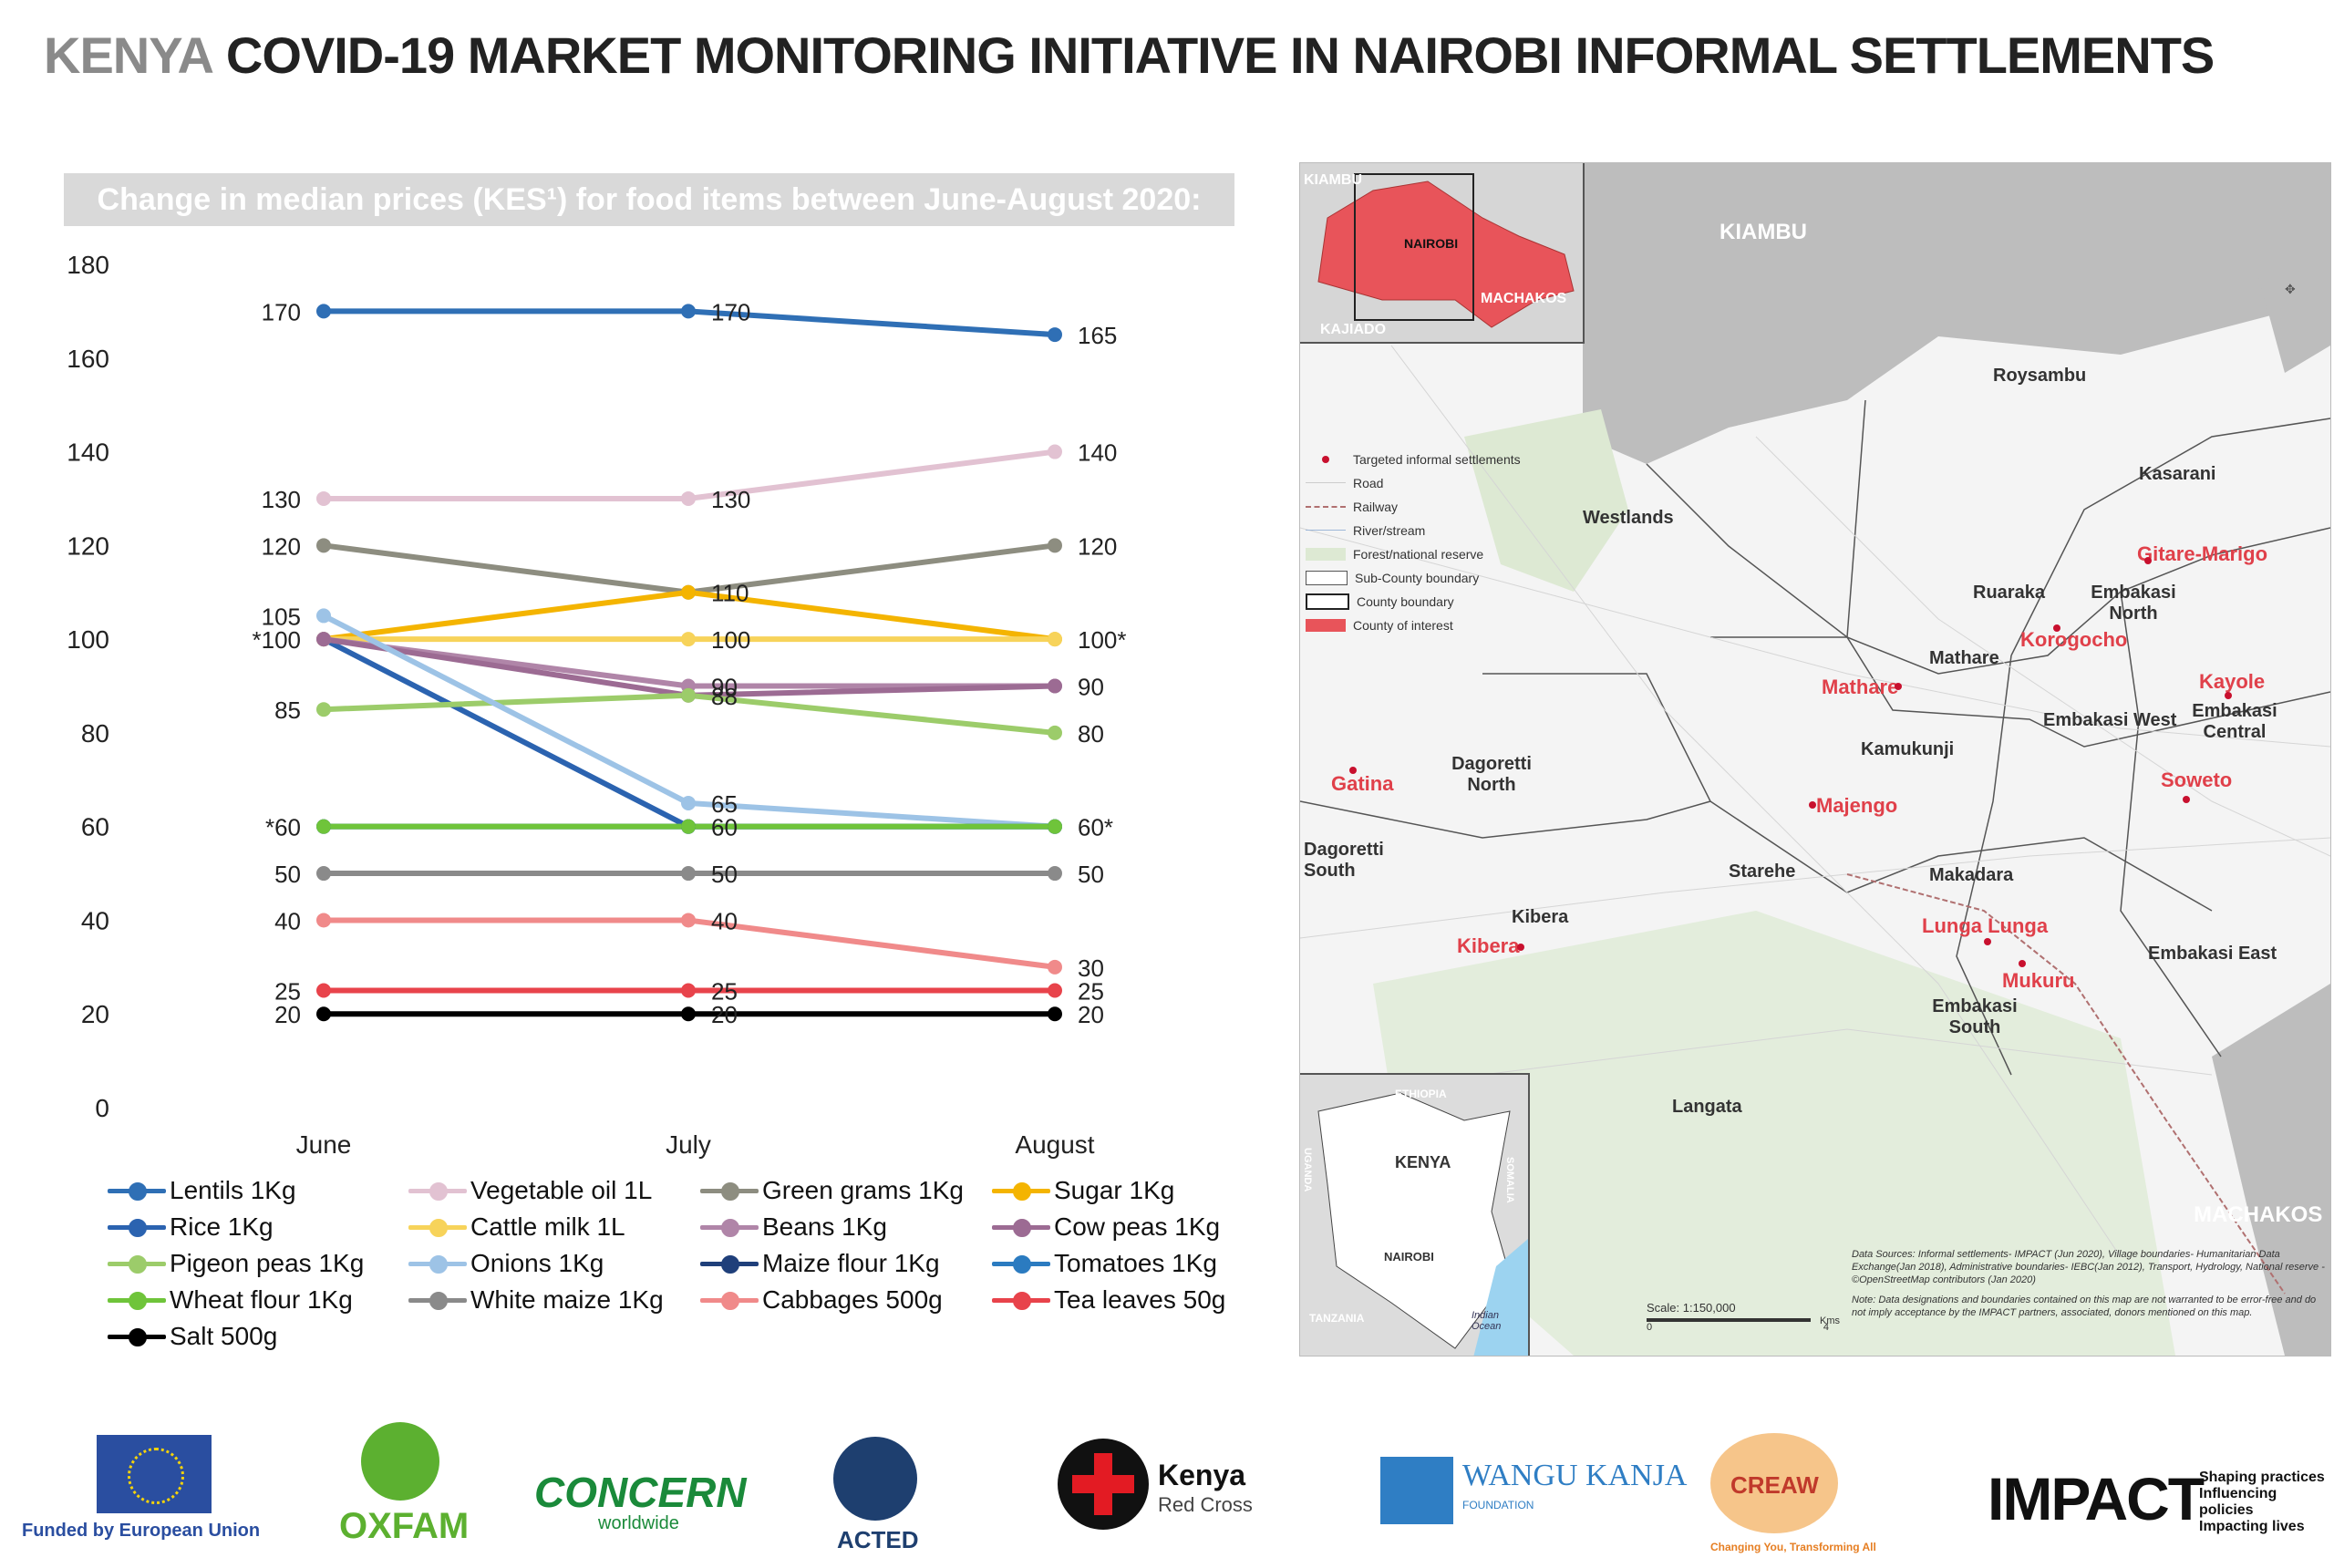 This screenshot has height=1568, width=2334. I want to click on legend-label: Green grams 1Kg, so click(863, 1190).